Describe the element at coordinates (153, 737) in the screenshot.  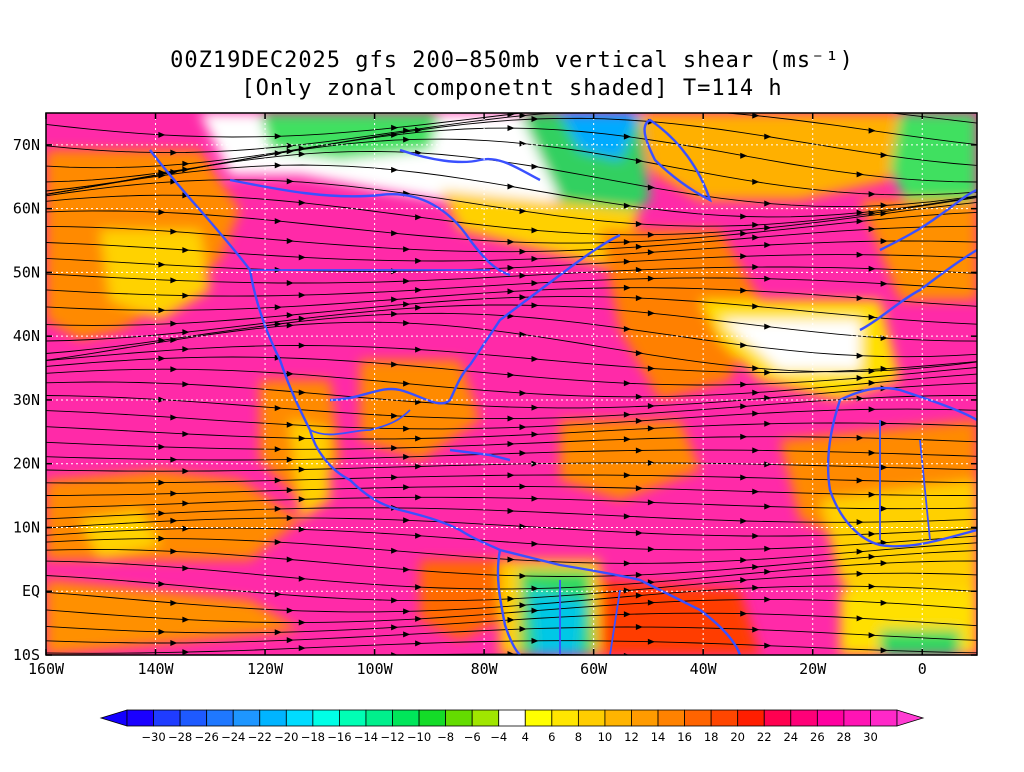
I see `colorbar-label: −30` at that location.